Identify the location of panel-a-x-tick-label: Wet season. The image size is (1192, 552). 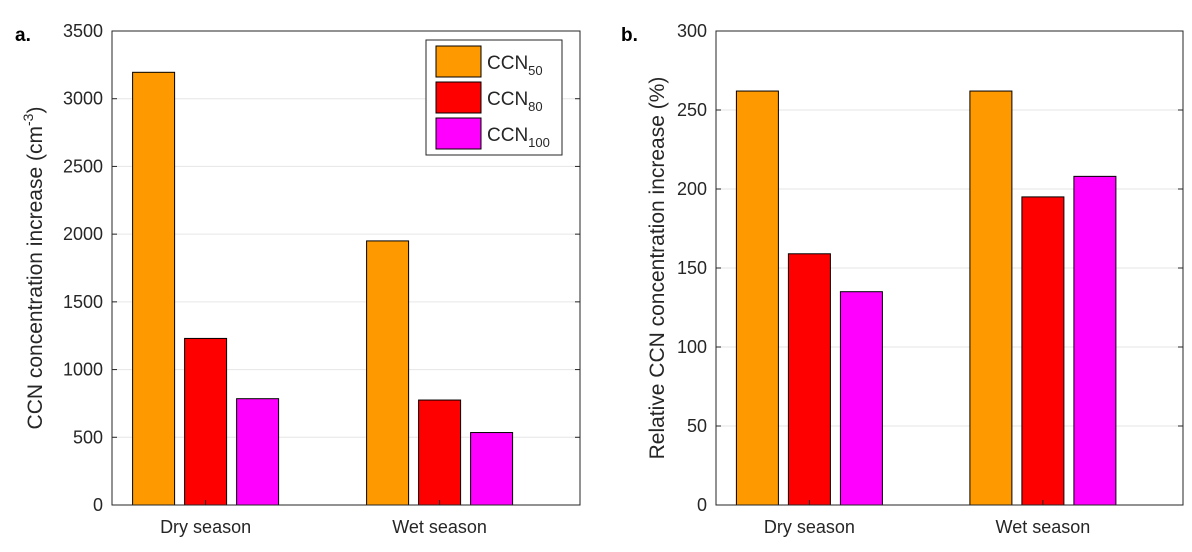
(439, 527).